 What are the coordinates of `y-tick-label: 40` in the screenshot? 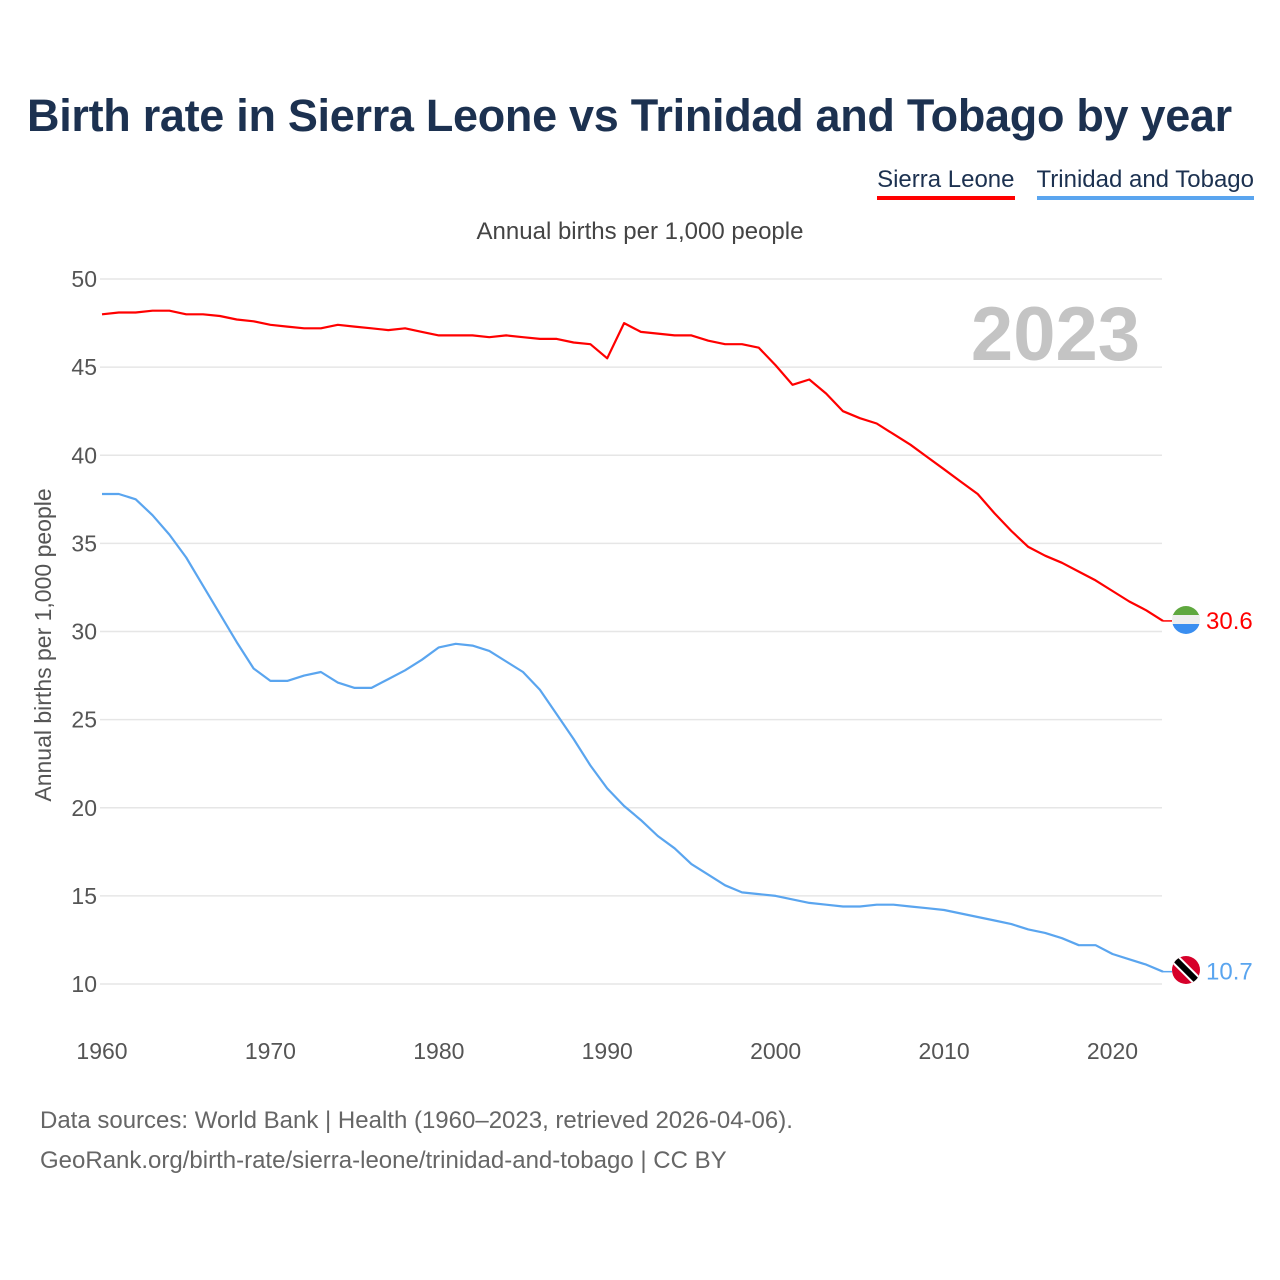 It's located at (84, 455).